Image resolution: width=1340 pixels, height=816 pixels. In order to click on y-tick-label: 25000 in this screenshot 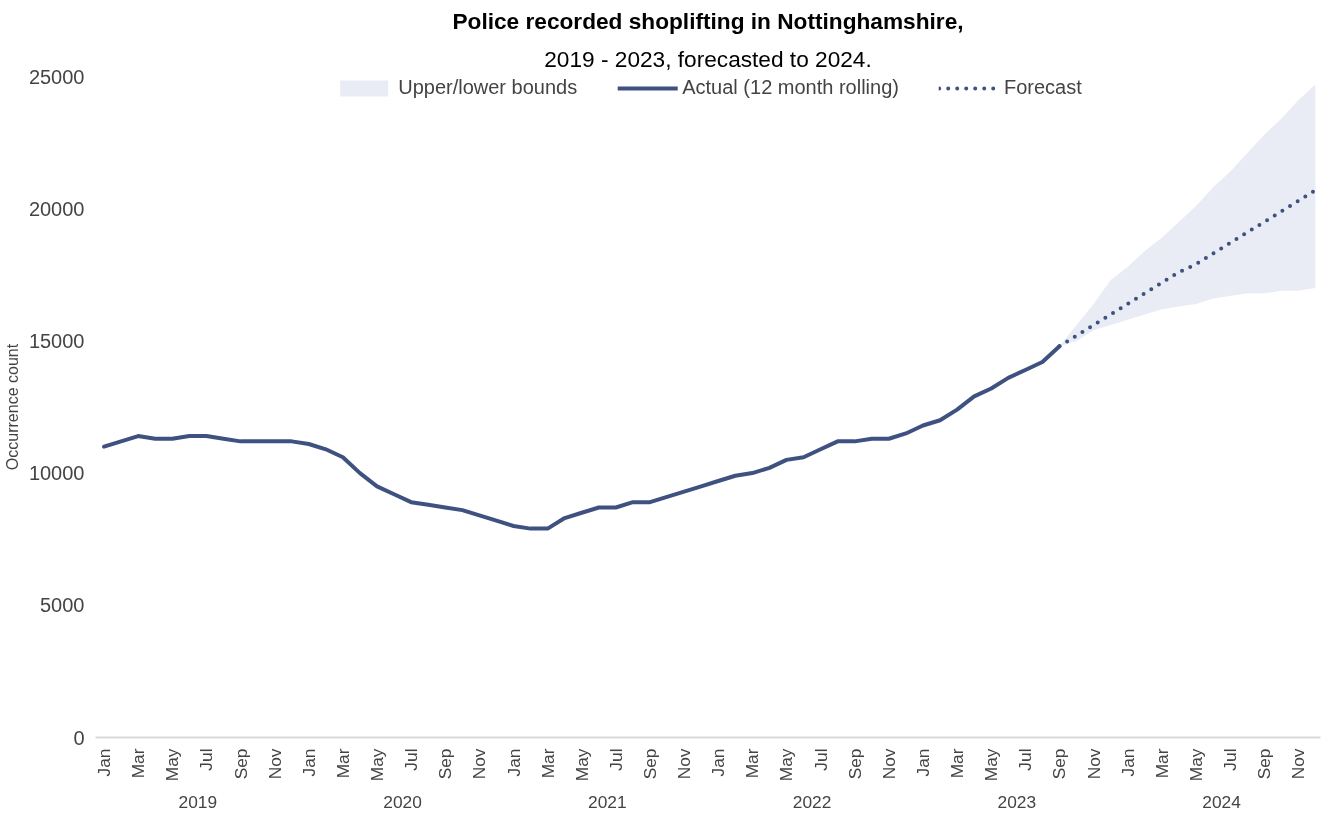, I will do `click(56, 76)`.